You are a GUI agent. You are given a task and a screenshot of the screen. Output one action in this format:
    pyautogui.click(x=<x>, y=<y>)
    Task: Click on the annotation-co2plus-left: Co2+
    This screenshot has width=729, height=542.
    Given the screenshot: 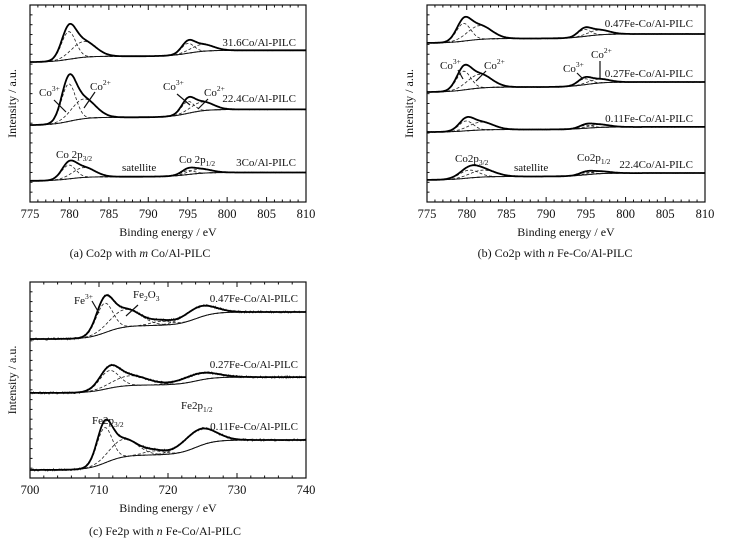 What is the action you would take?
    pyautogui.click(x=100, y=85)
    